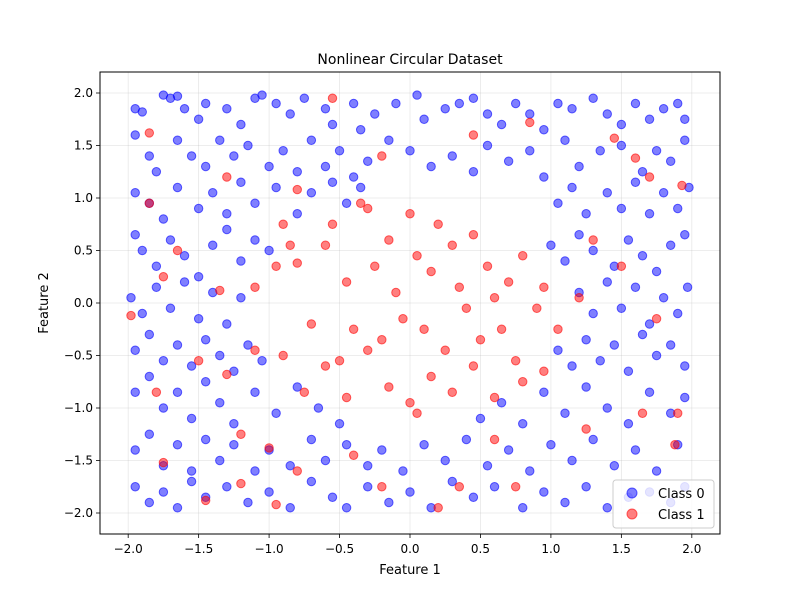 The image size is (800, 600). I want to click on x-tick-label: 0.0, so click(409, 549).